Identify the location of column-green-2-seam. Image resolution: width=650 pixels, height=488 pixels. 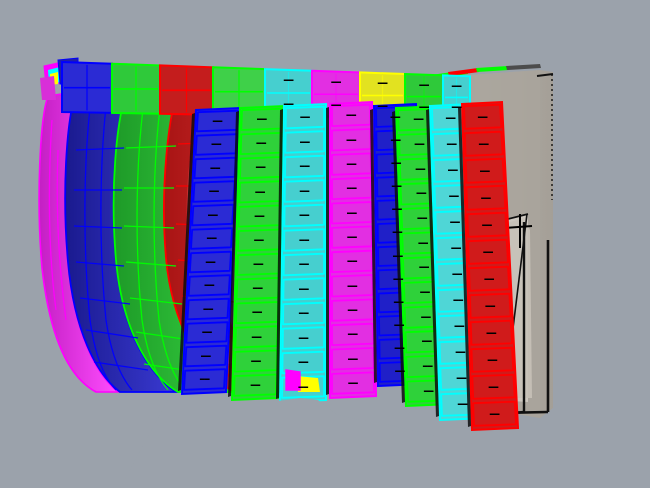
(398, 257).